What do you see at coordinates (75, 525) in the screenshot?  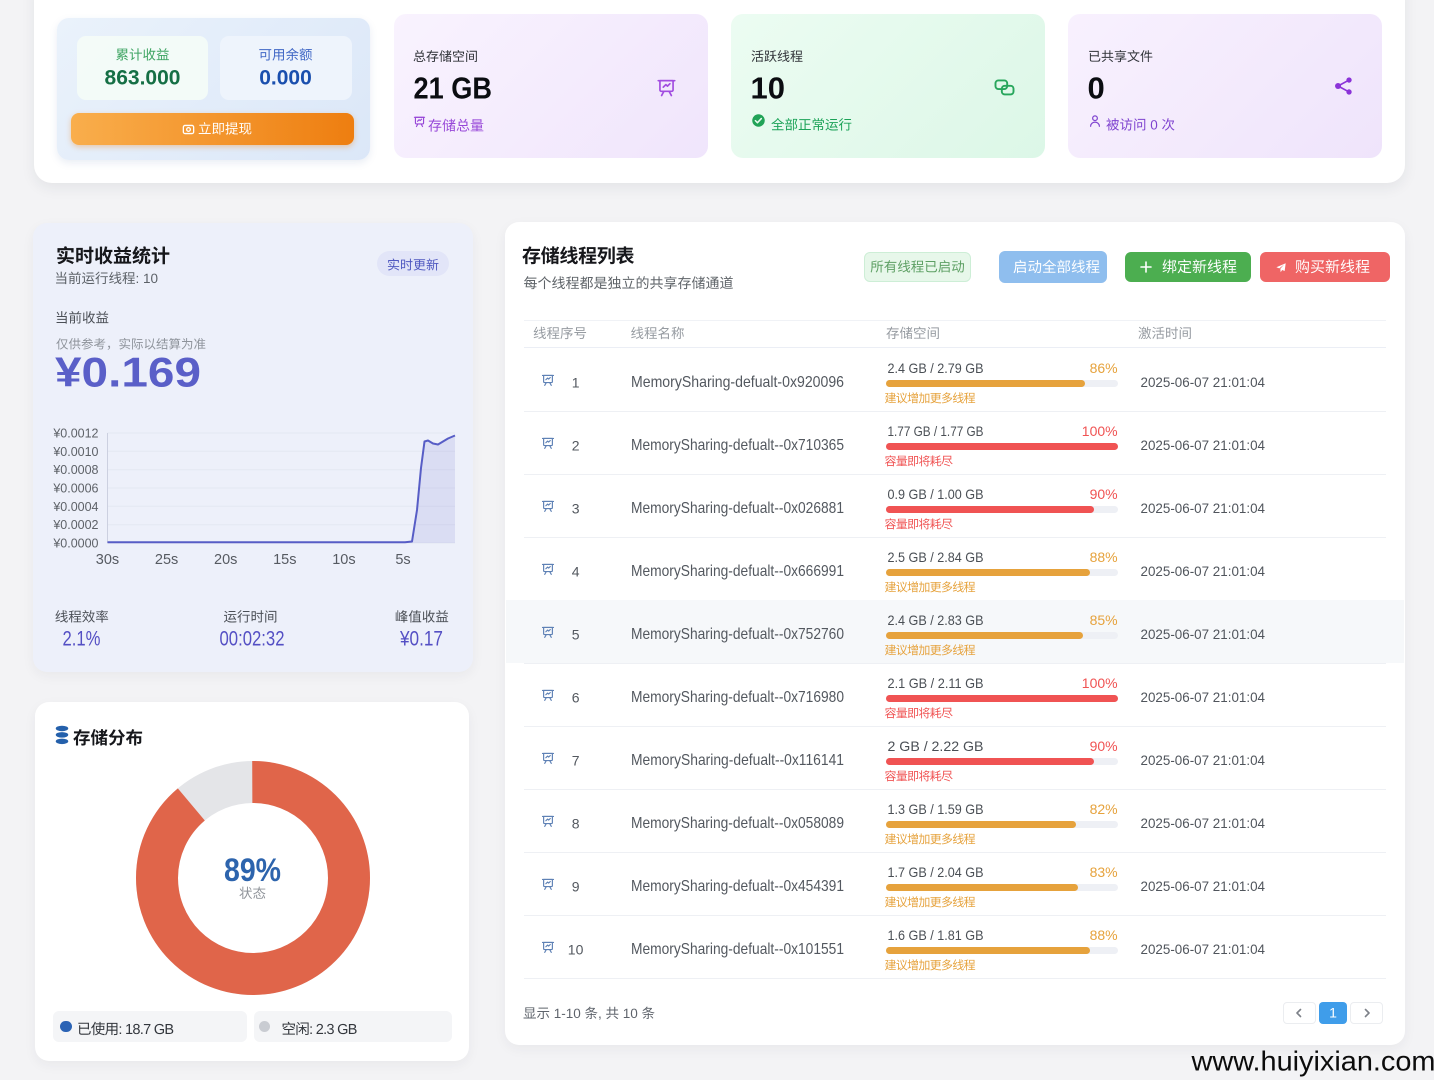 I see `svg-text: ¥0.0002` at bounding box center [75, 525].